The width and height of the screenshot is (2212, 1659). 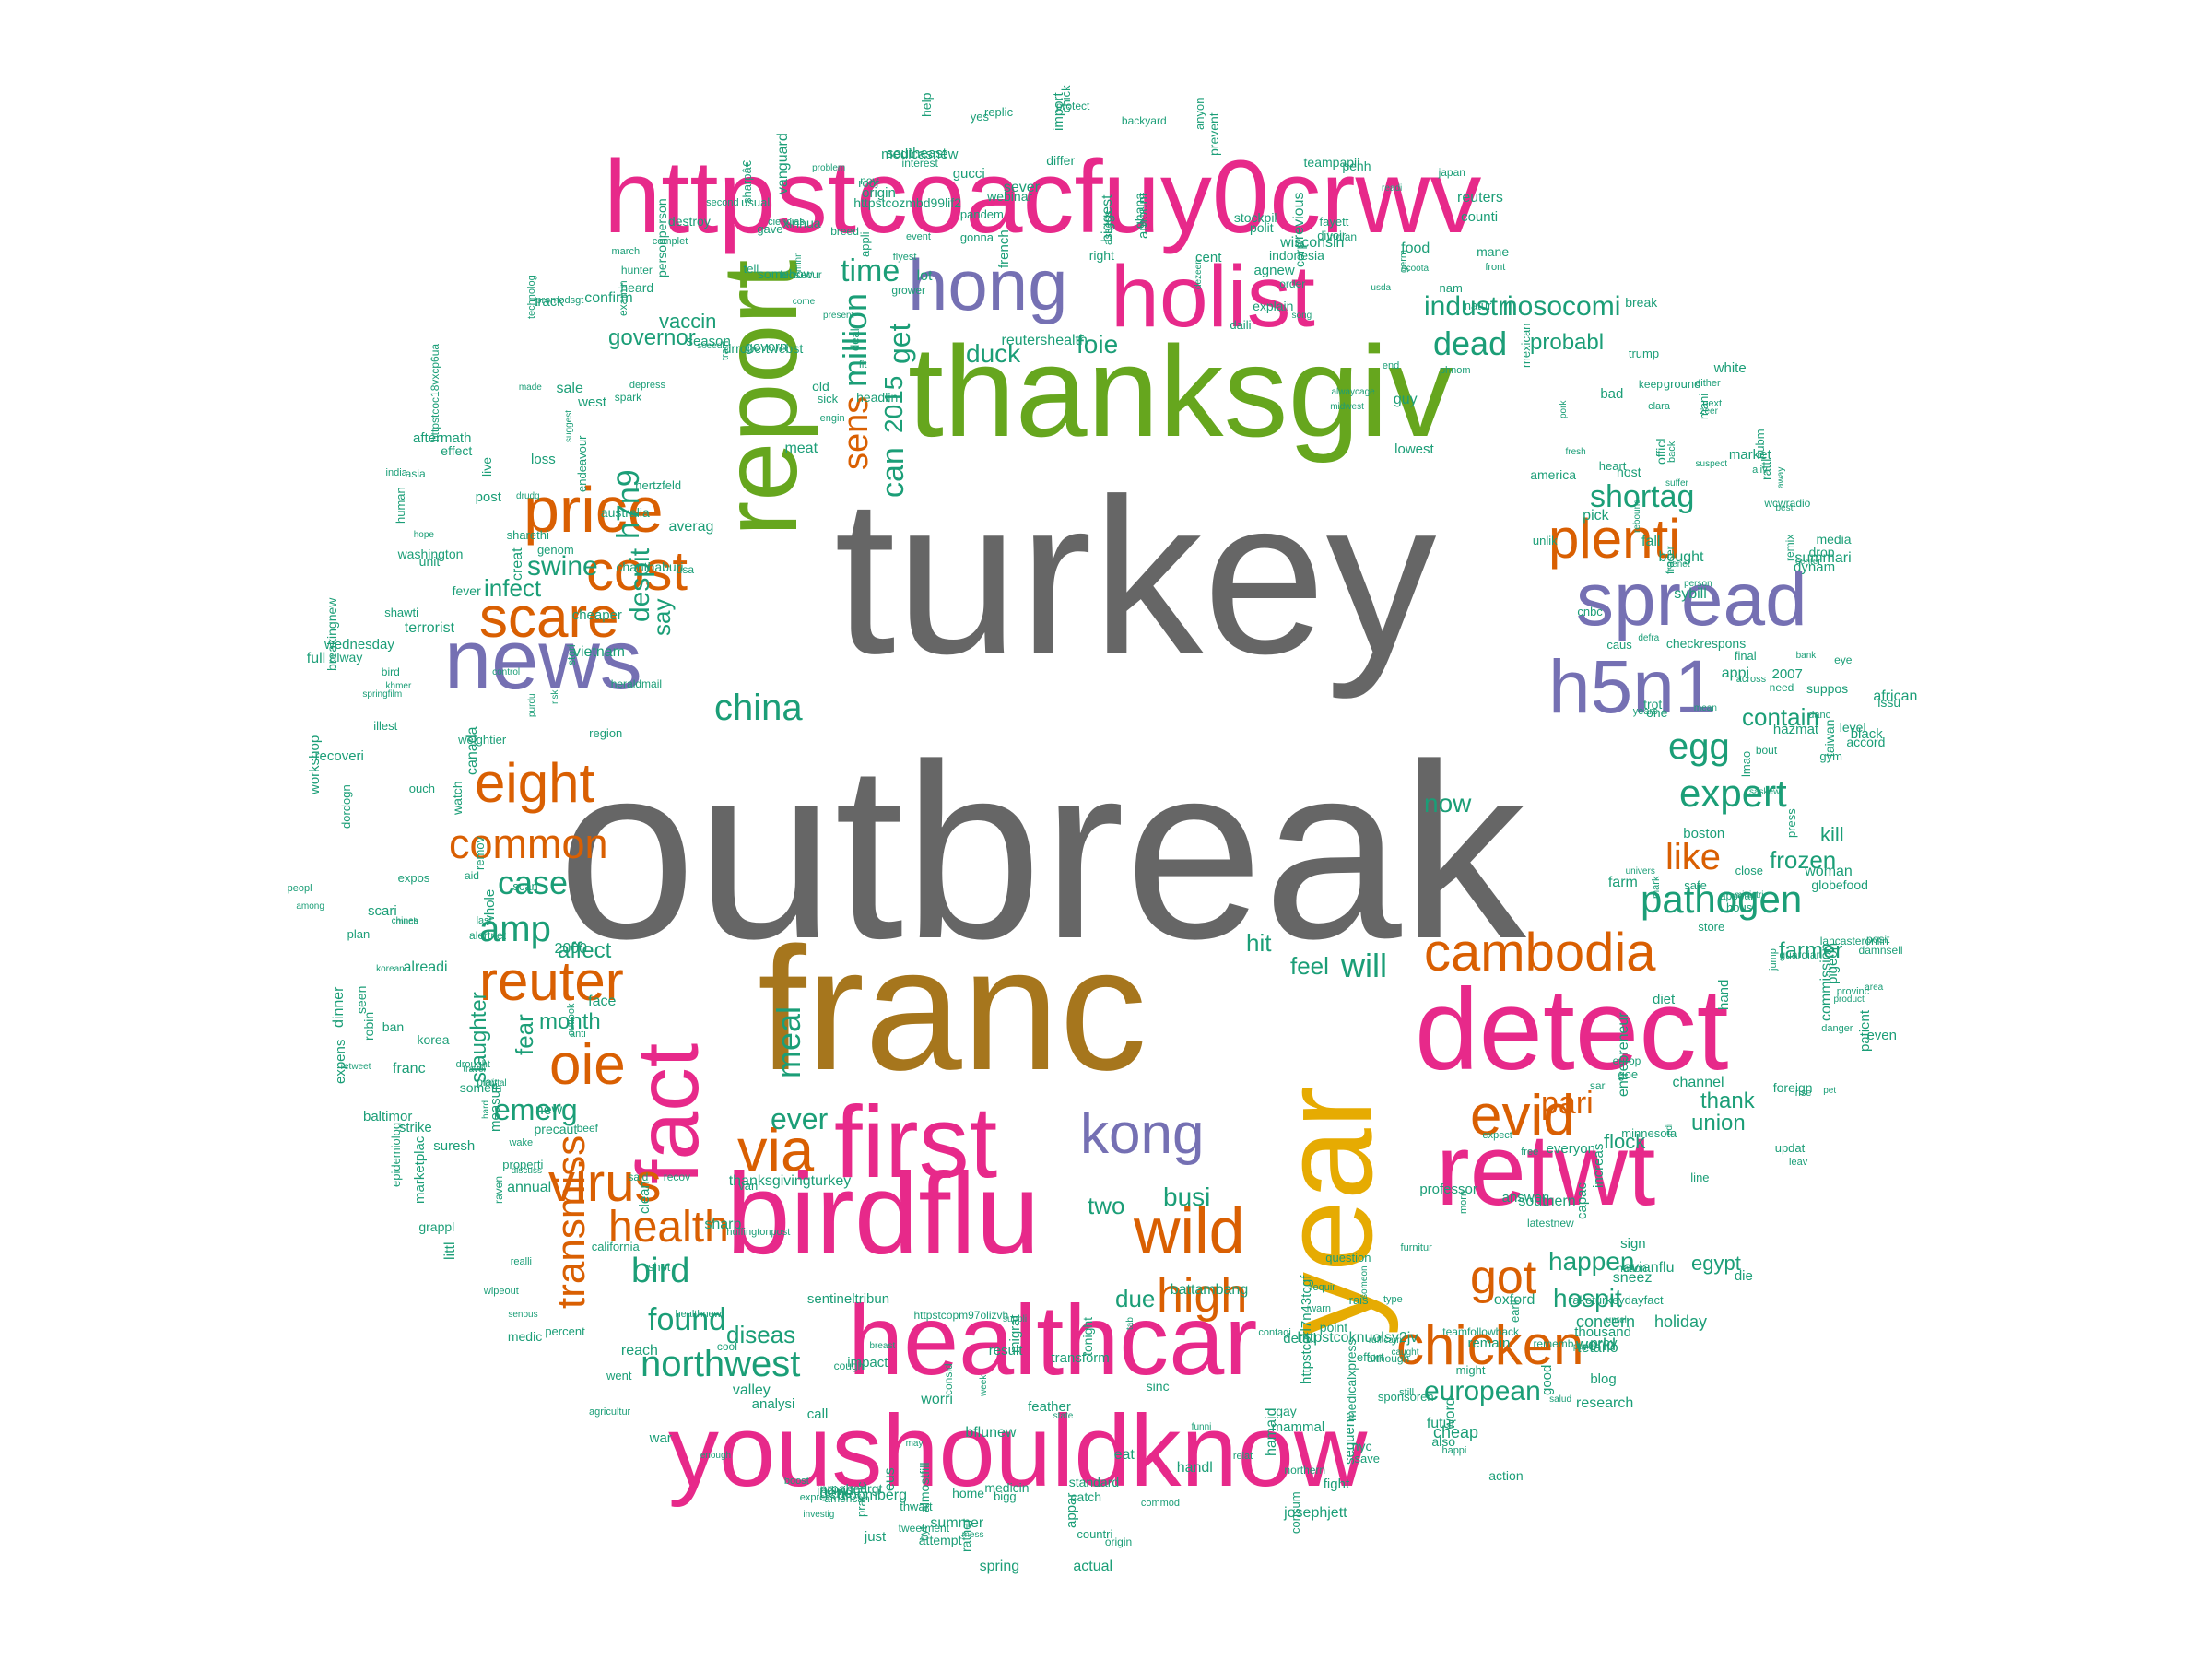 I want to click on word-small: robin, so click(x=369, y=1026).